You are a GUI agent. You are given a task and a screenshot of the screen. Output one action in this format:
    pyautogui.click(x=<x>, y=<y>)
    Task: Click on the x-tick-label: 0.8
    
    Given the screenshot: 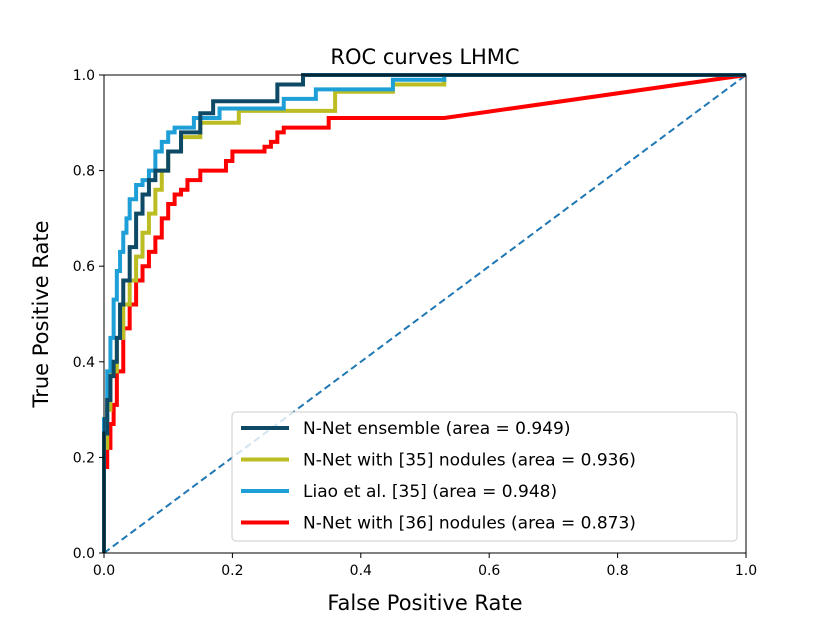 What is the action you would take?
    pyautogui.click(x=617, y=571)
    